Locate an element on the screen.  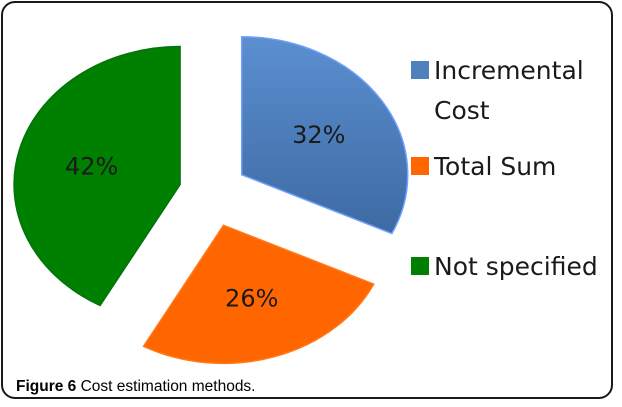
pie-slice-incremental-cost is located at coordinates (324, 135).